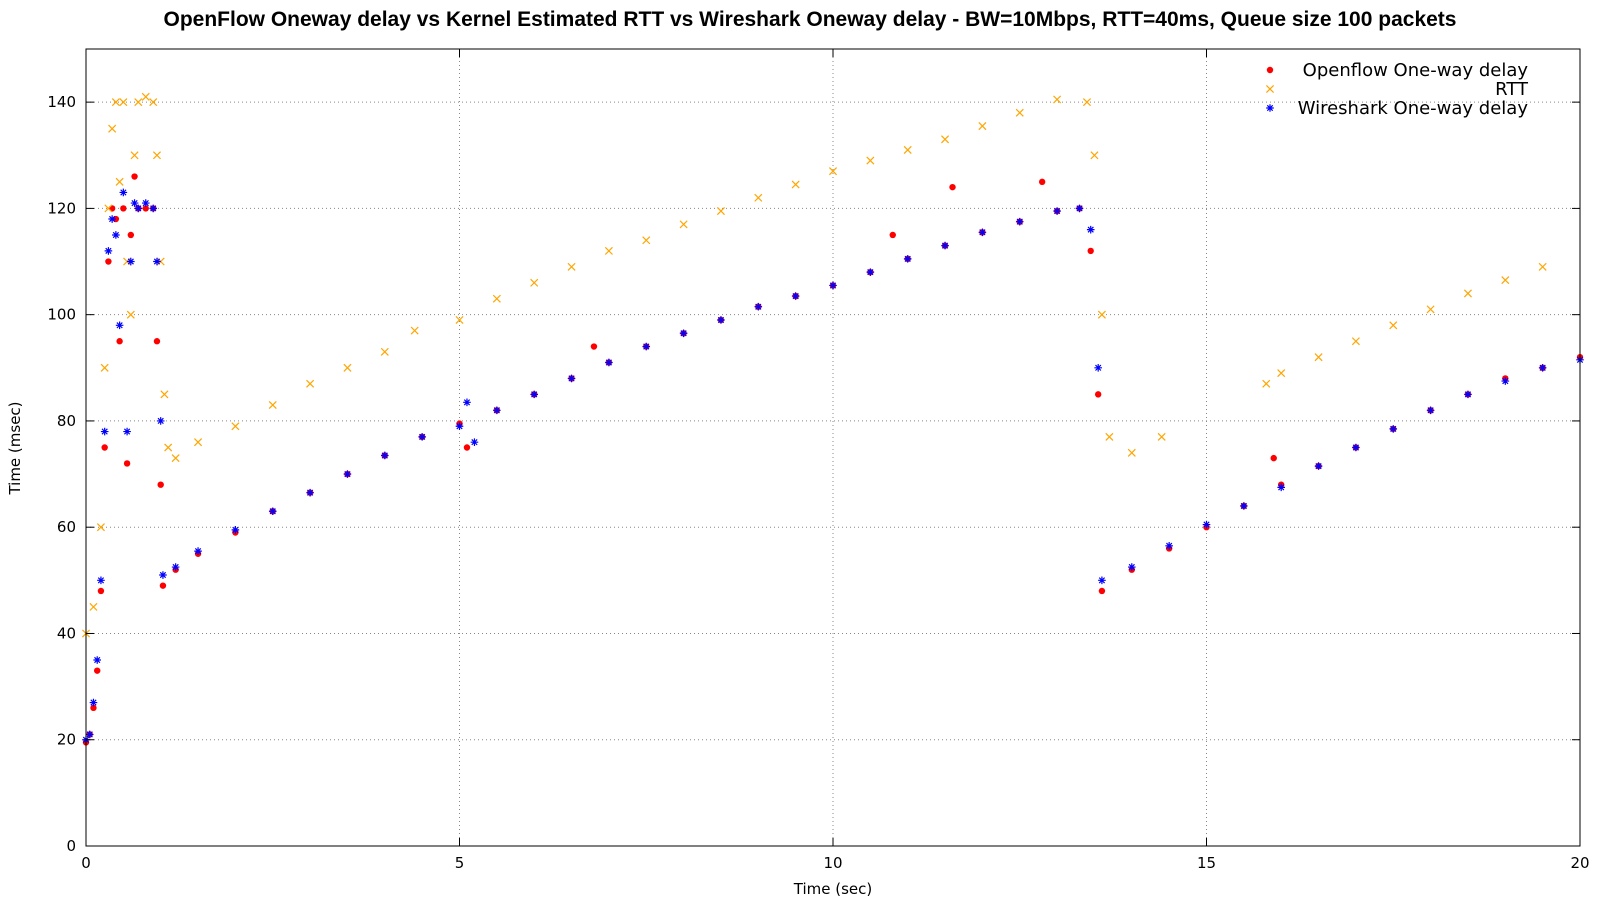 The height and width of the screenshot is (900, 1600). Describe the element at coordinates (66, 421) in the screenshot. I see `y-tick-label: 80` at that location.